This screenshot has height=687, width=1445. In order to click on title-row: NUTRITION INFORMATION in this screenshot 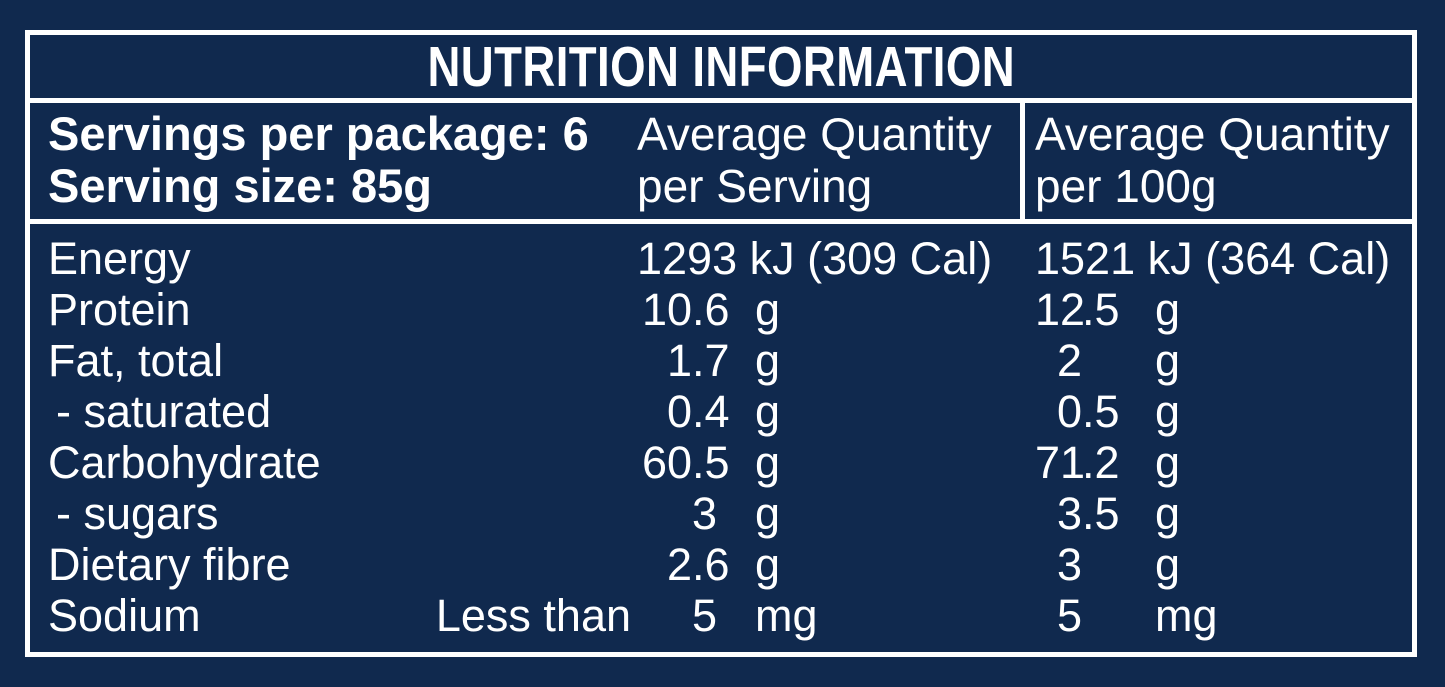, I will do `click(721, 69)`.